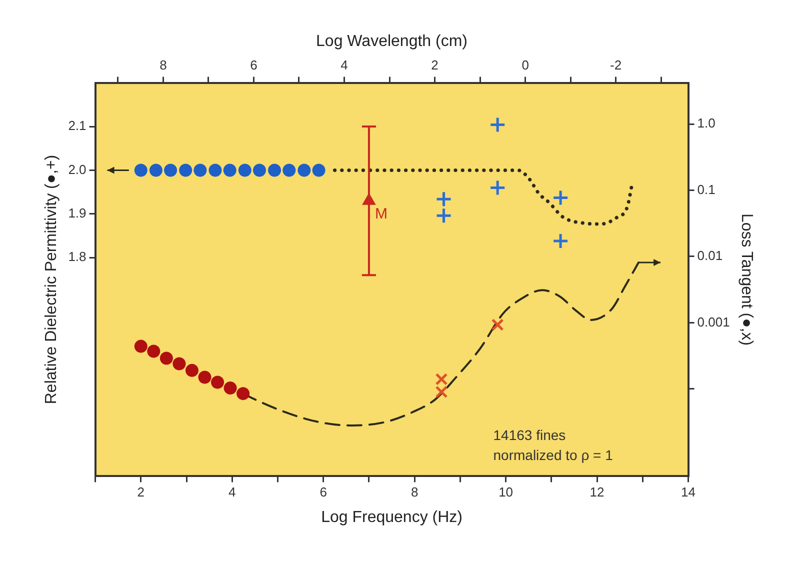  What do you see at coordinates (597, 492) in the screenshot?
I see `x-tick-label: 12` at bounding box center [597, 492].